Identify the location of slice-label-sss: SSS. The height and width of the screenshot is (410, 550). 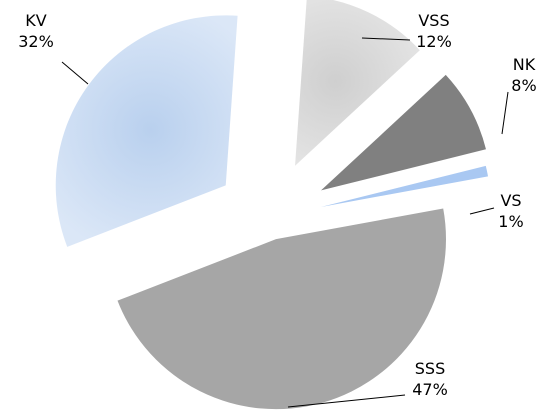
(430, 368).